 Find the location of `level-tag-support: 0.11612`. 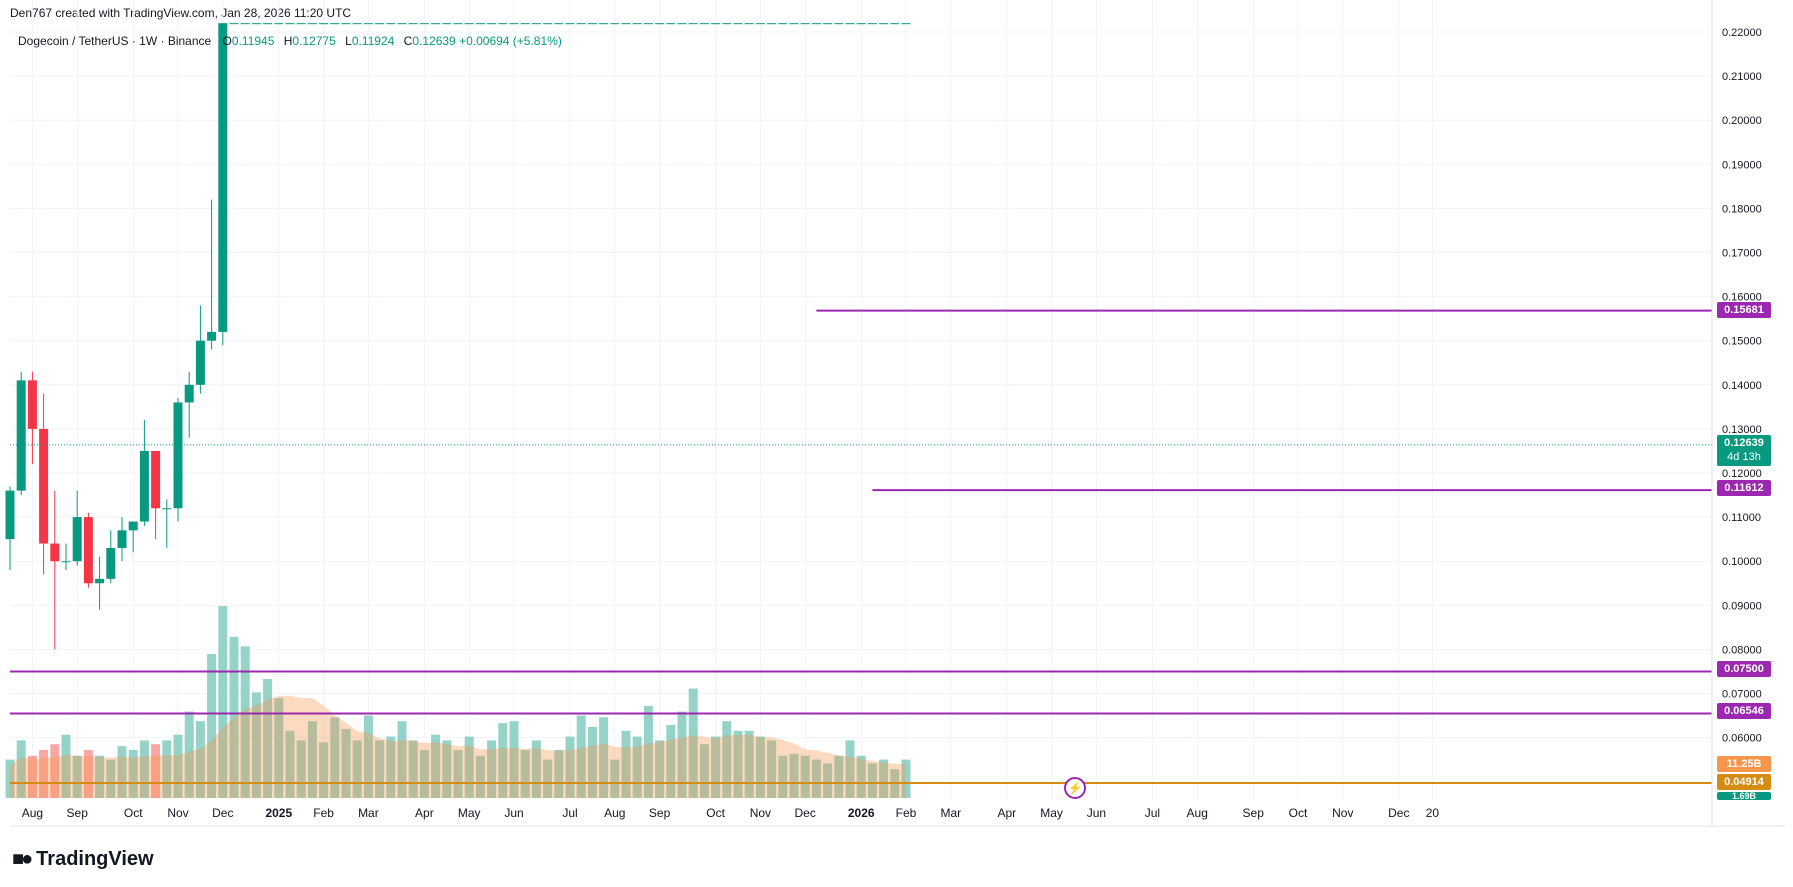

level-tag-support: 0.11612 is located at coordinates (1744, 488).